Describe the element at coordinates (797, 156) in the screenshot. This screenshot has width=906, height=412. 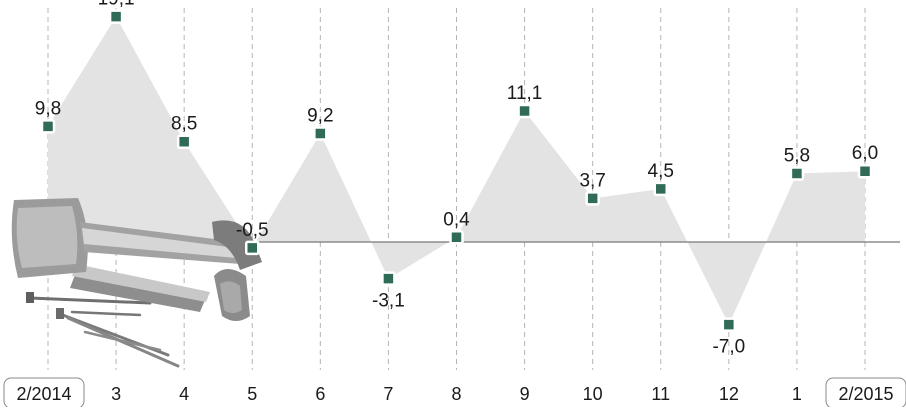
I see `data-label: 5,8` at that location.